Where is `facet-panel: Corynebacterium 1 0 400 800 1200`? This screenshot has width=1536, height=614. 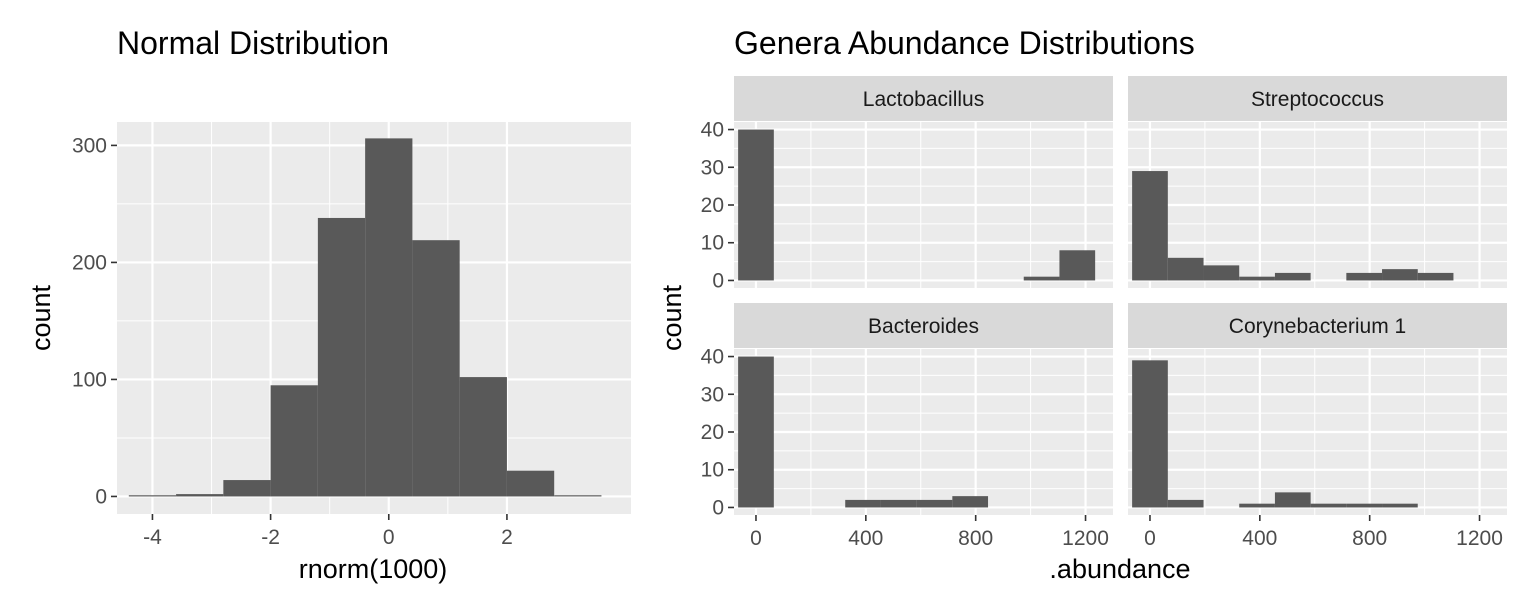 facet-panel: Corynebacterium 1 0 400 800 1200 is located at coordinates (1317, 426).